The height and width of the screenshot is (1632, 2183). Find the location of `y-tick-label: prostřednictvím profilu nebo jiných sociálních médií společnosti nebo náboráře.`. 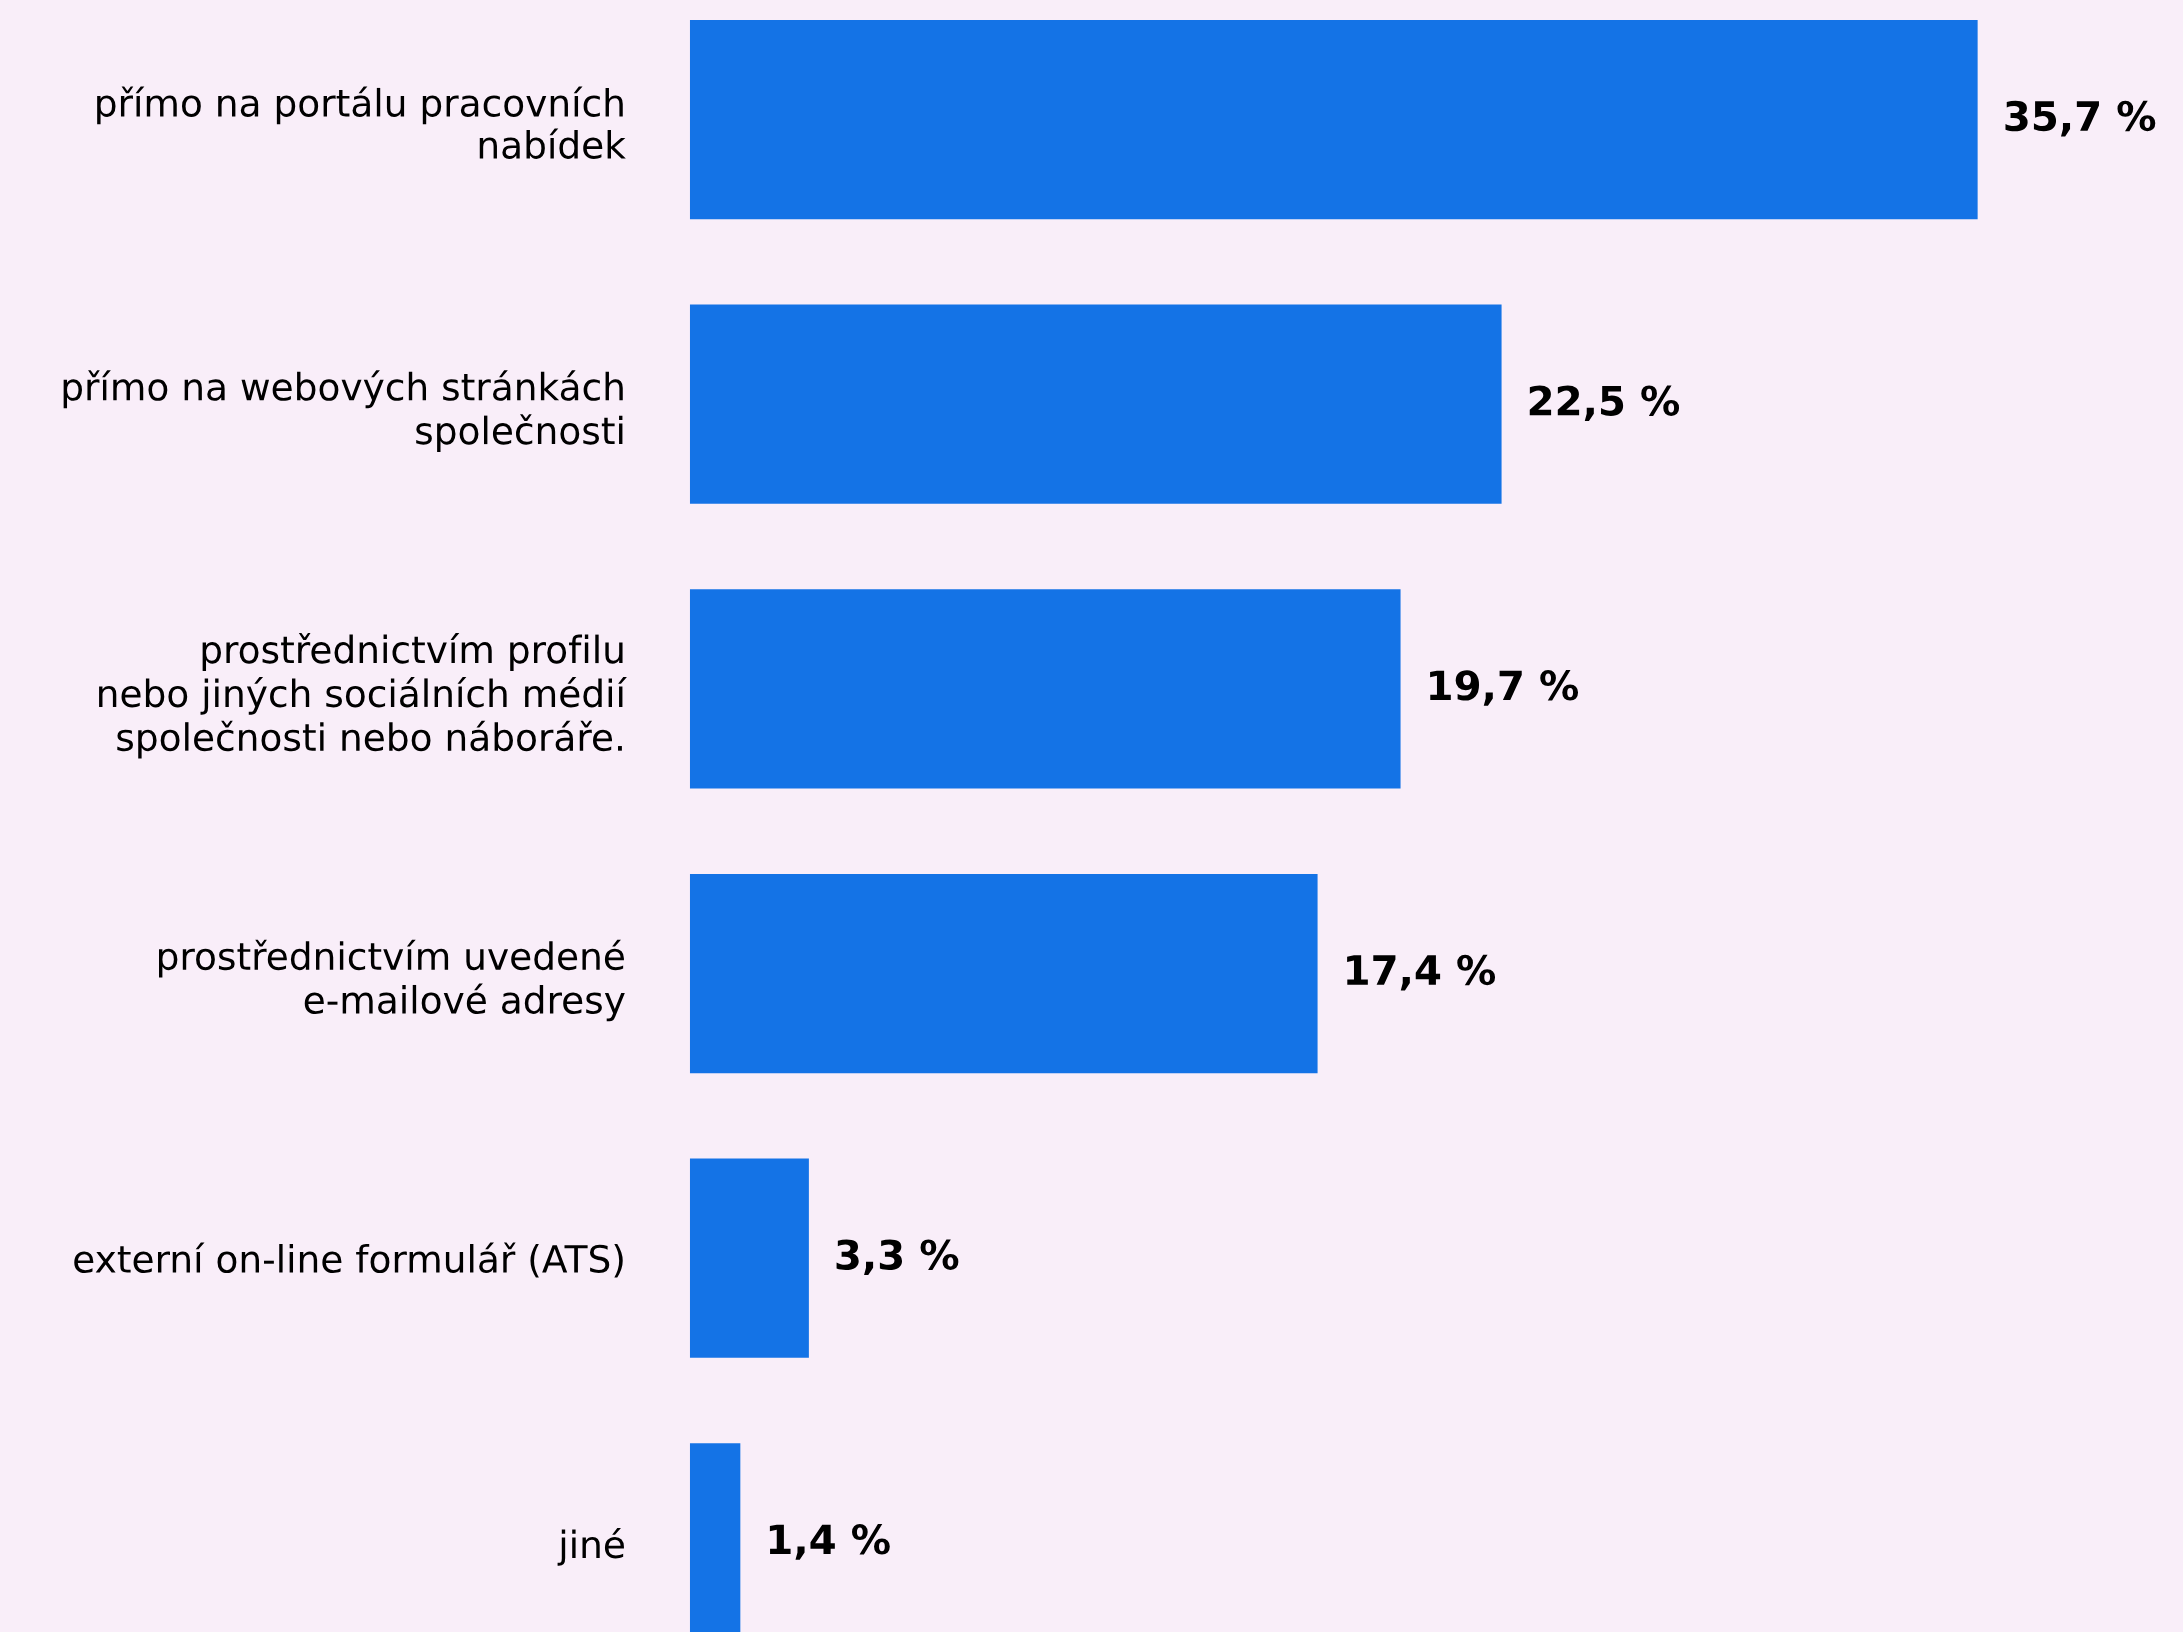

y-tick-label: prostřednictvím profilu nebo jiných sociálních médií společnosti nebo náboráře. is located at coordinates (363, 696).